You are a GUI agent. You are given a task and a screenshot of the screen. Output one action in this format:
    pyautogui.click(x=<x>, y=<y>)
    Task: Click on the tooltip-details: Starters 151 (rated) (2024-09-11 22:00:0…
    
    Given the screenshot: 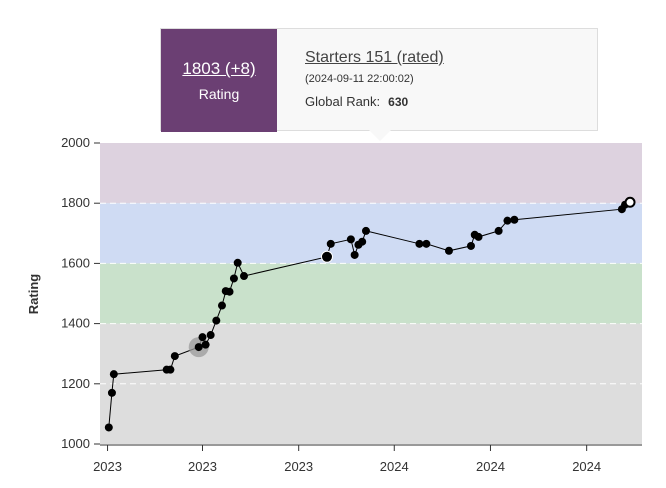 What is the action you would take?
    pyautogui.click(x=374, y=79)
    